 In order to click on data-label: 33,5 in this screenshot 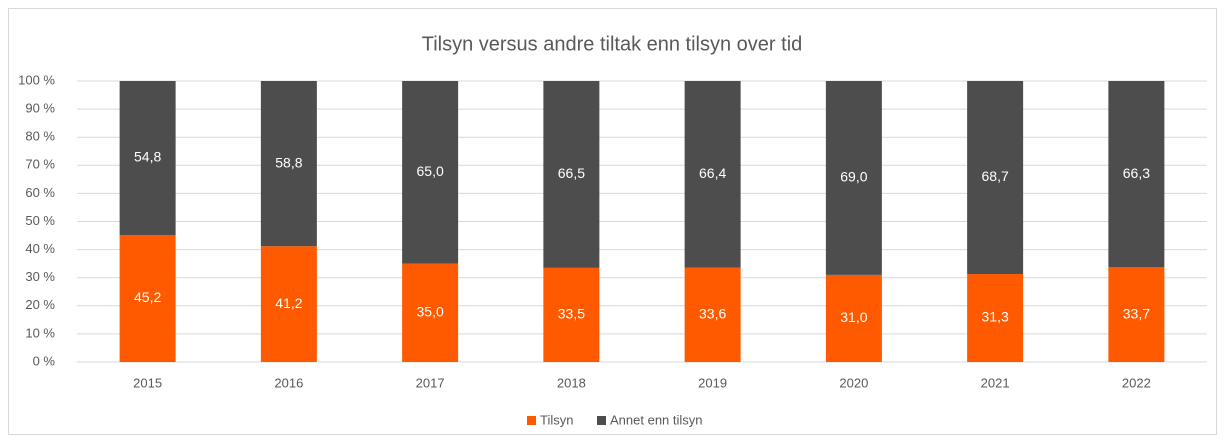, I will do `click(571, 314)`.